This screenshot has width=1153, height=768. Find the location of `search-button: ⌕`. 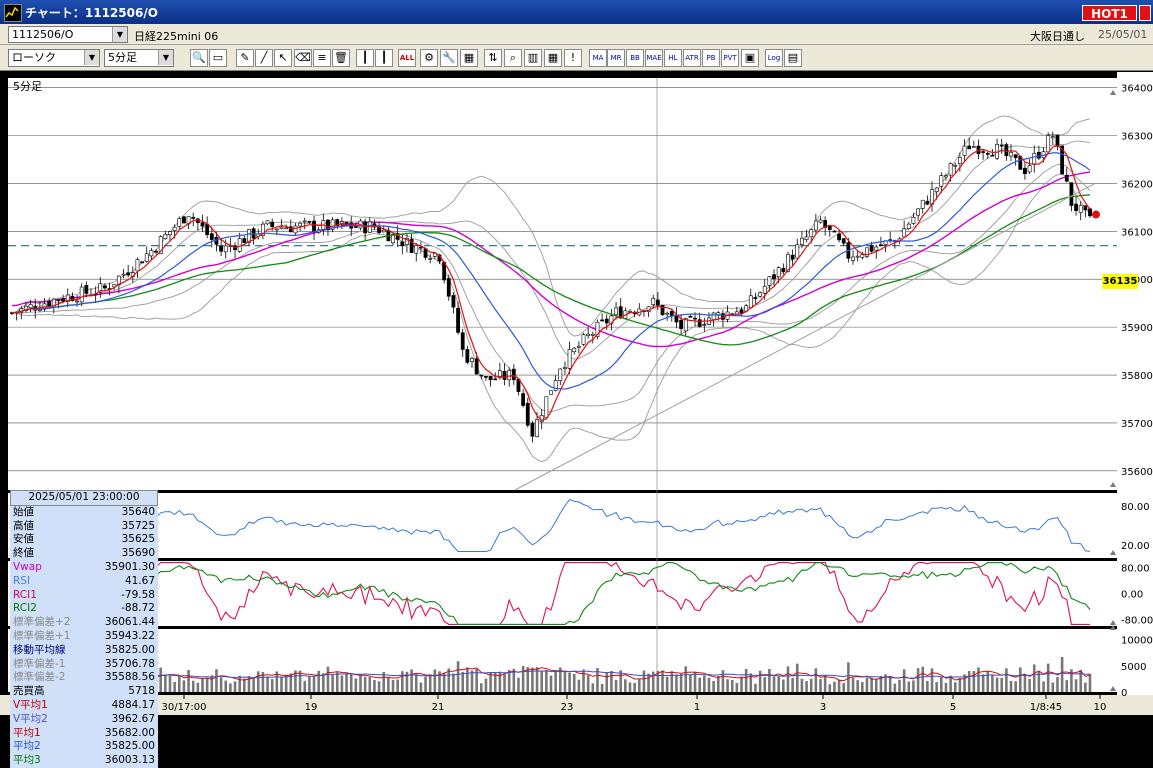

search-button: ⌕ is located at coordinates (513, 58).